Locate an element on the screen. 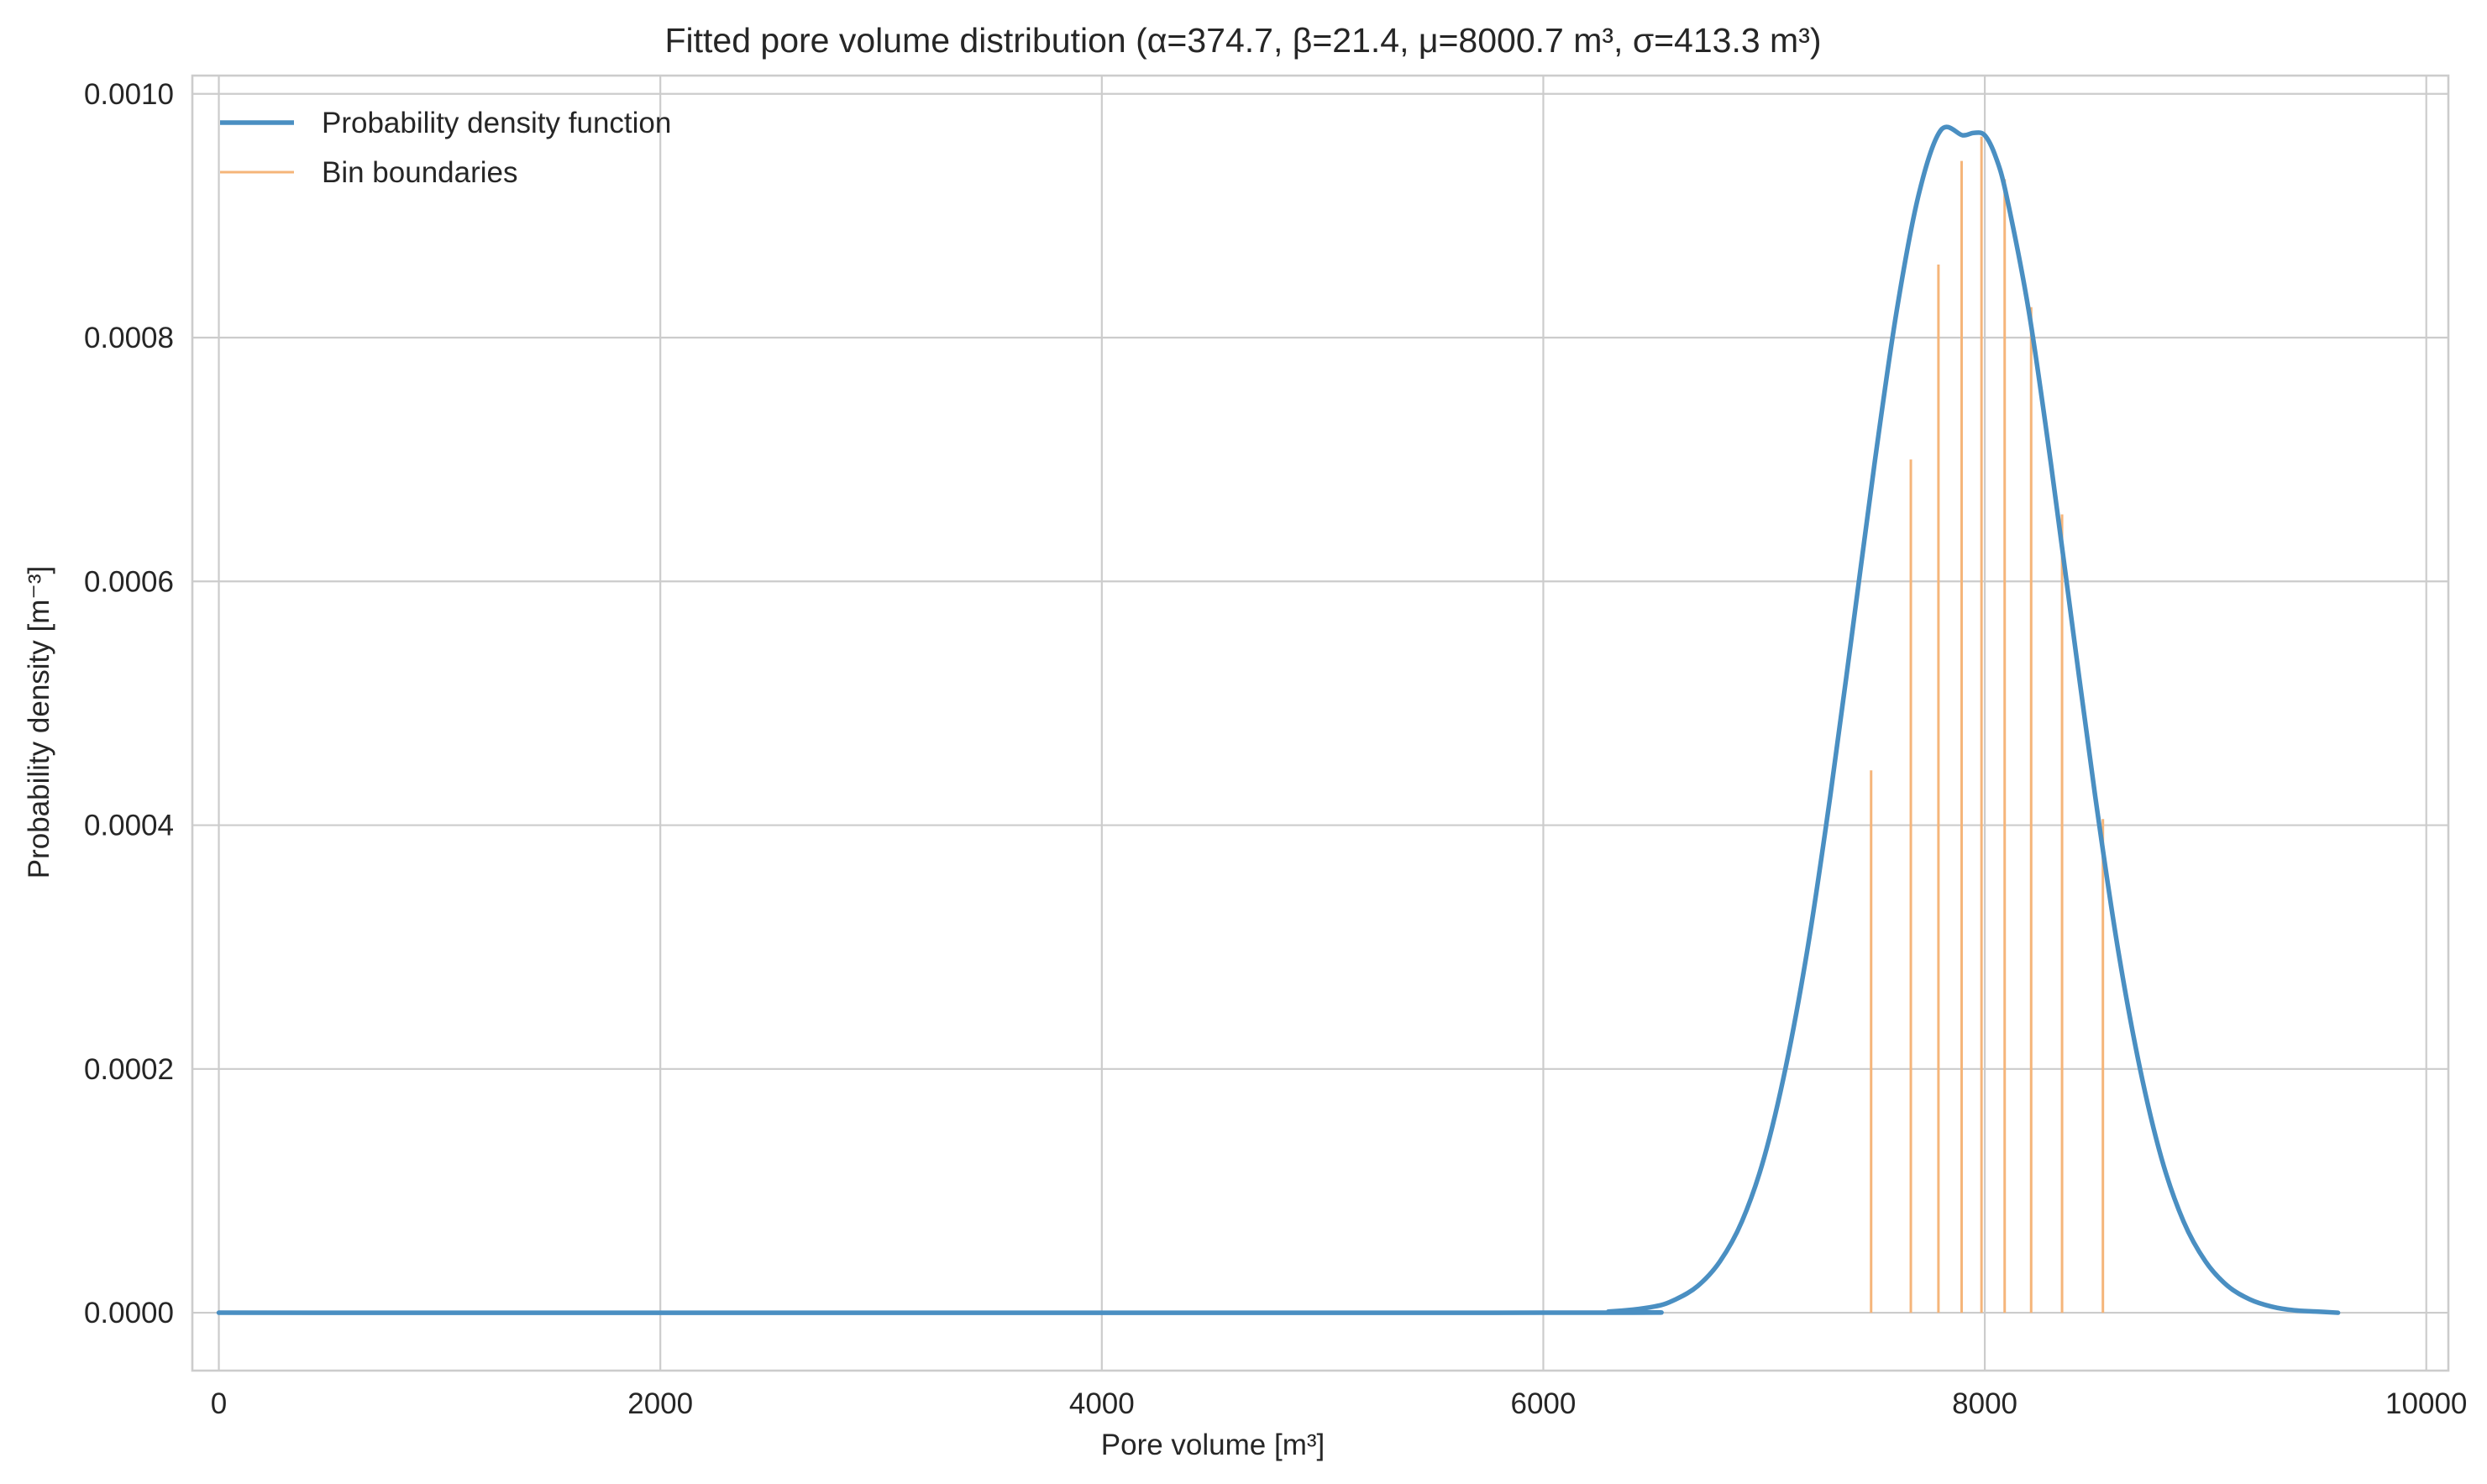  legend-pdf-label: Probability density function is located at coordinates (496, 123).